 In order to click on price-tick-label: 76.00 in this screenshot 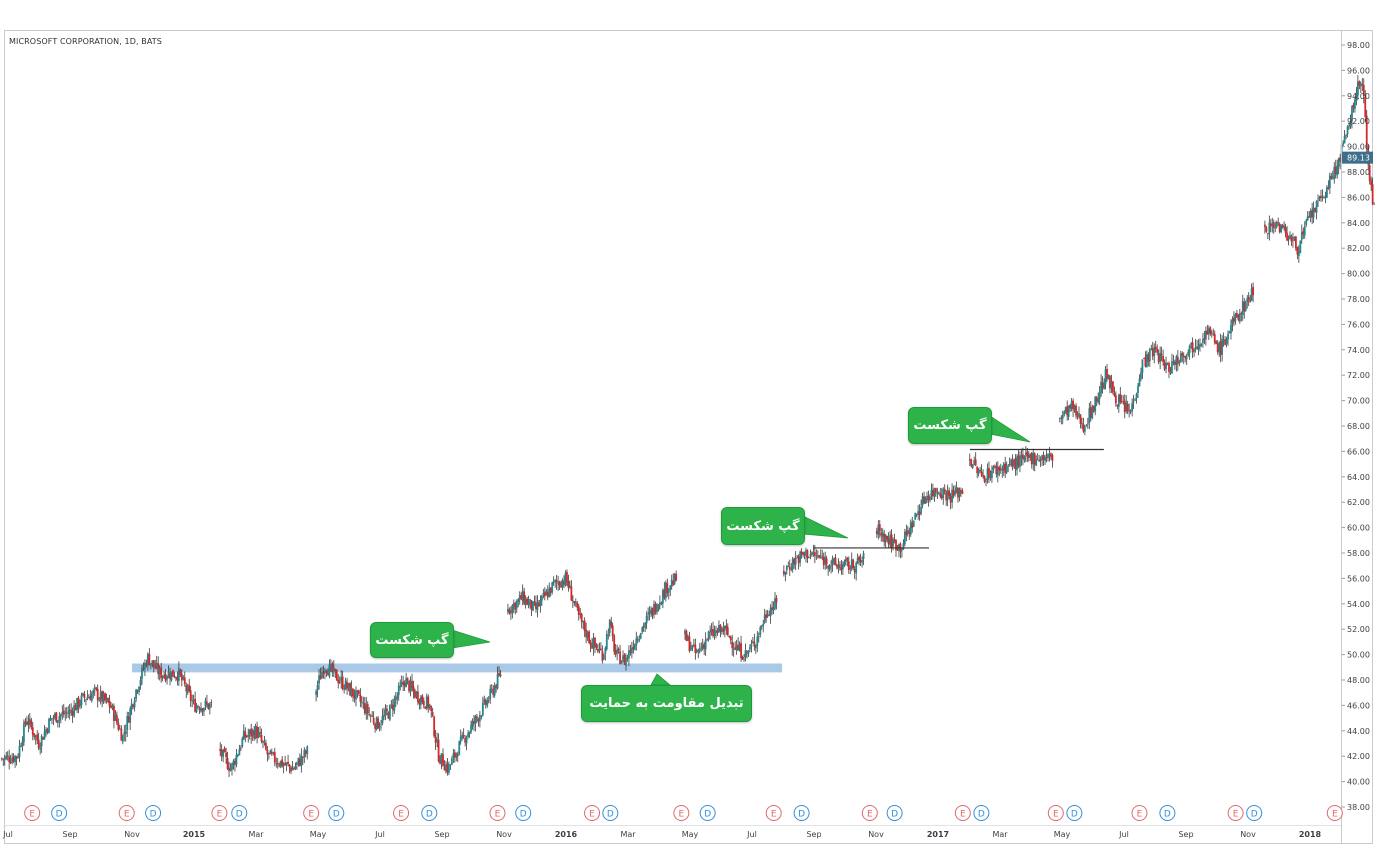, I will do `click(1358, 324)`.